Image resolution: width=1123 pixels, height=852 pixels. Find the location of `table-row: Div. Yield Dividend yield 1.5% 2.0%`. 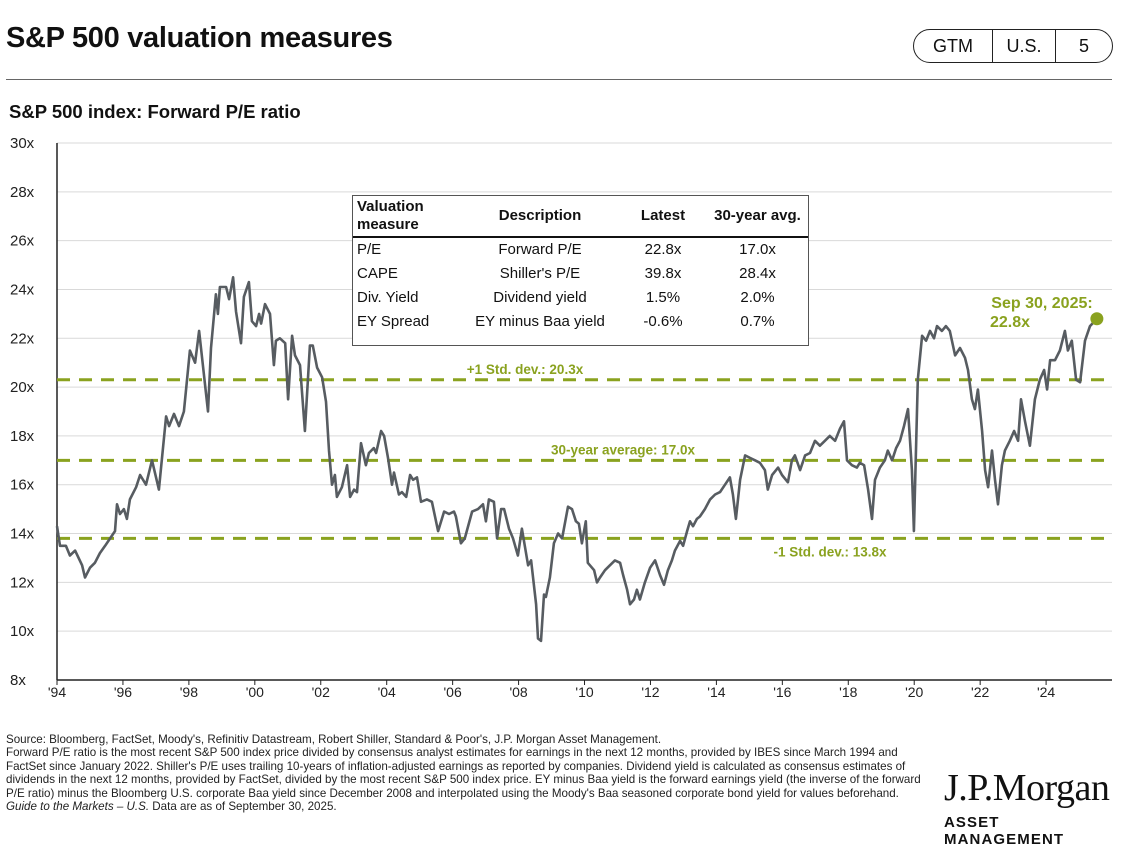

table-row: Div. Yield Dividend yield 1.5% 2.0% is located at coordinates (580, 298).